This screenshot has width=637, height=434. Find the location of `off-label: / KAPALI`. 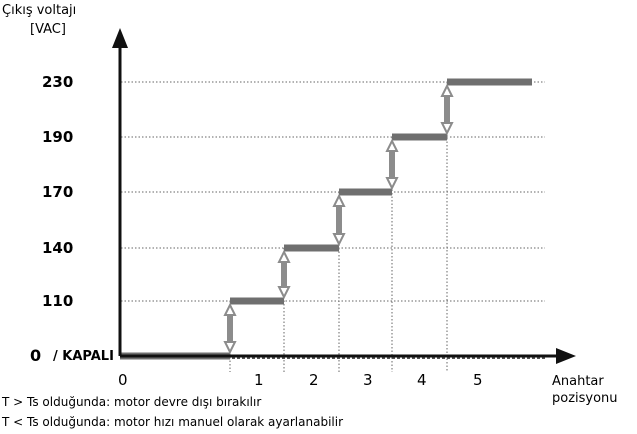

off-label: / KAPALI is located at coordinates (83, 356).